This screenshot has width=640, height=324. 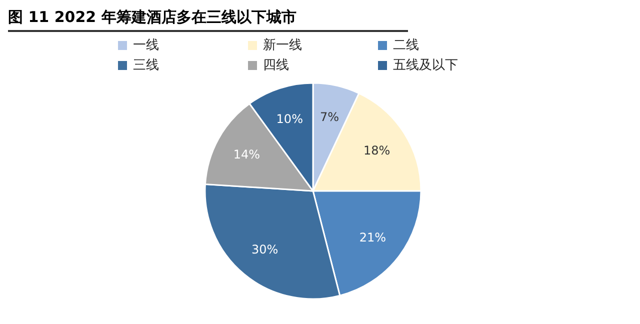 What do you see at coordinates (425, 65) in the screenshot?
I see `legend-label: 五线及以下` at bounding box center [425, 65].